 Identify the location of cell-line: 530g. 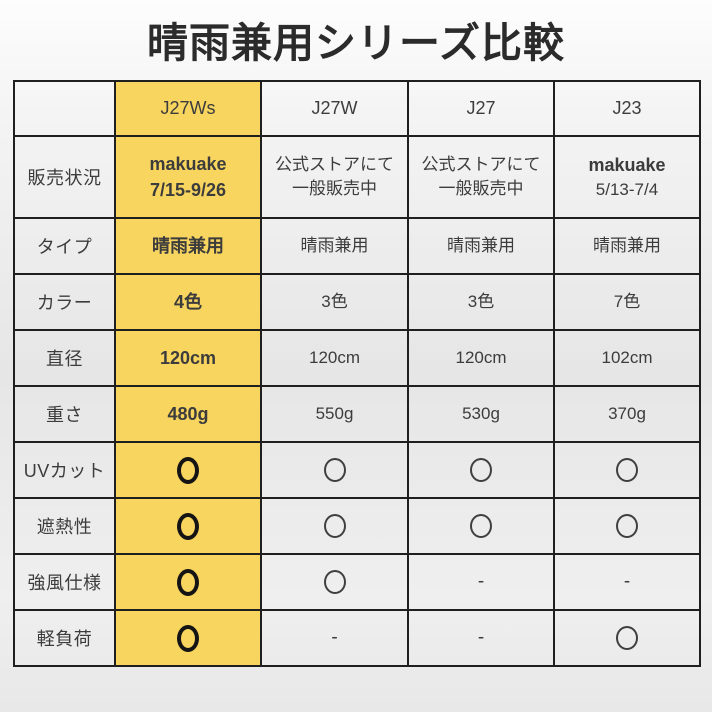
(481, 413).